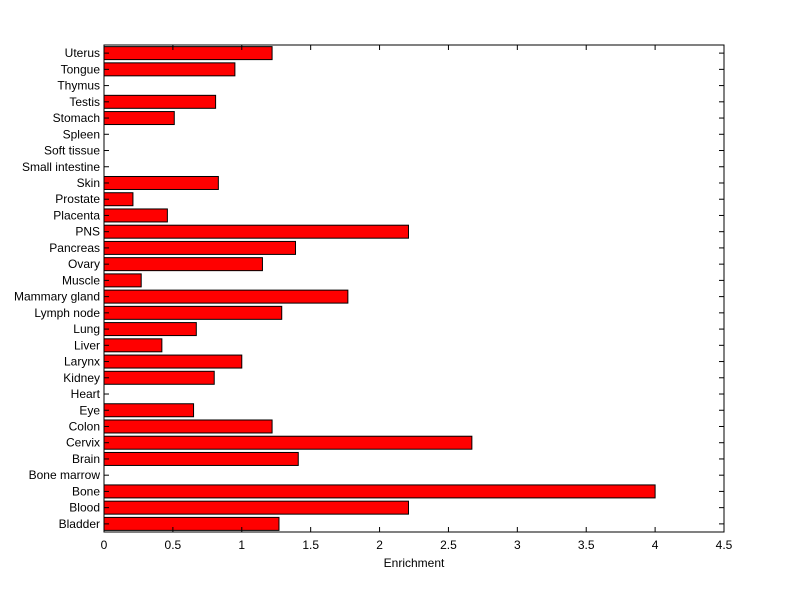  Describe the element at coordinates (87, 345) in the screenshot. I see `y-tick-label: Liver` at that location.